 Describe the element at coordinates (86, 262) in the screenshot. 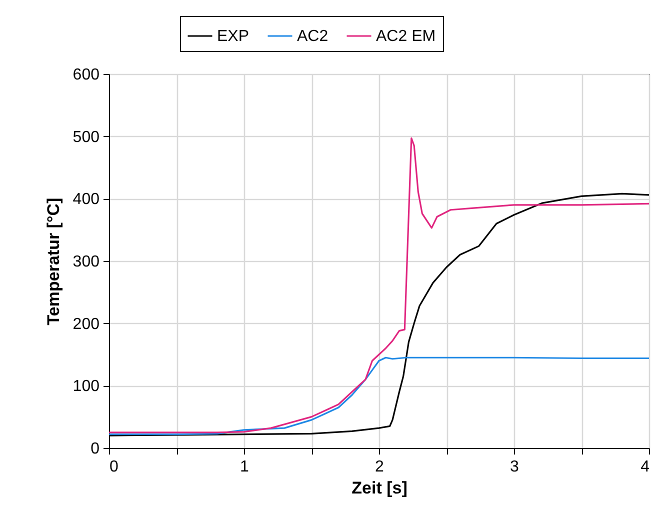

I see `y-tick-label: 300` at that location.